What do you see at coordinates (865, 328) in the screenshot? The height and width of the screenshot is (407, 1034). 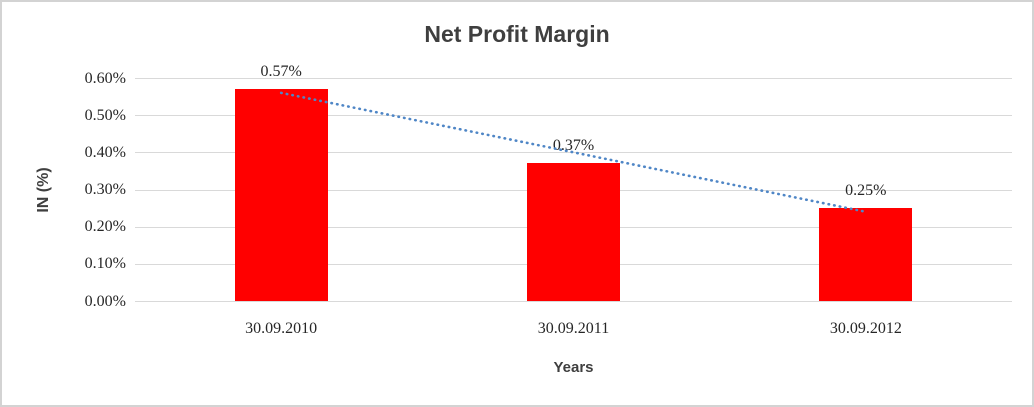 I see `x-category-label: 30.09.2012` at bounding box center [865, 328].